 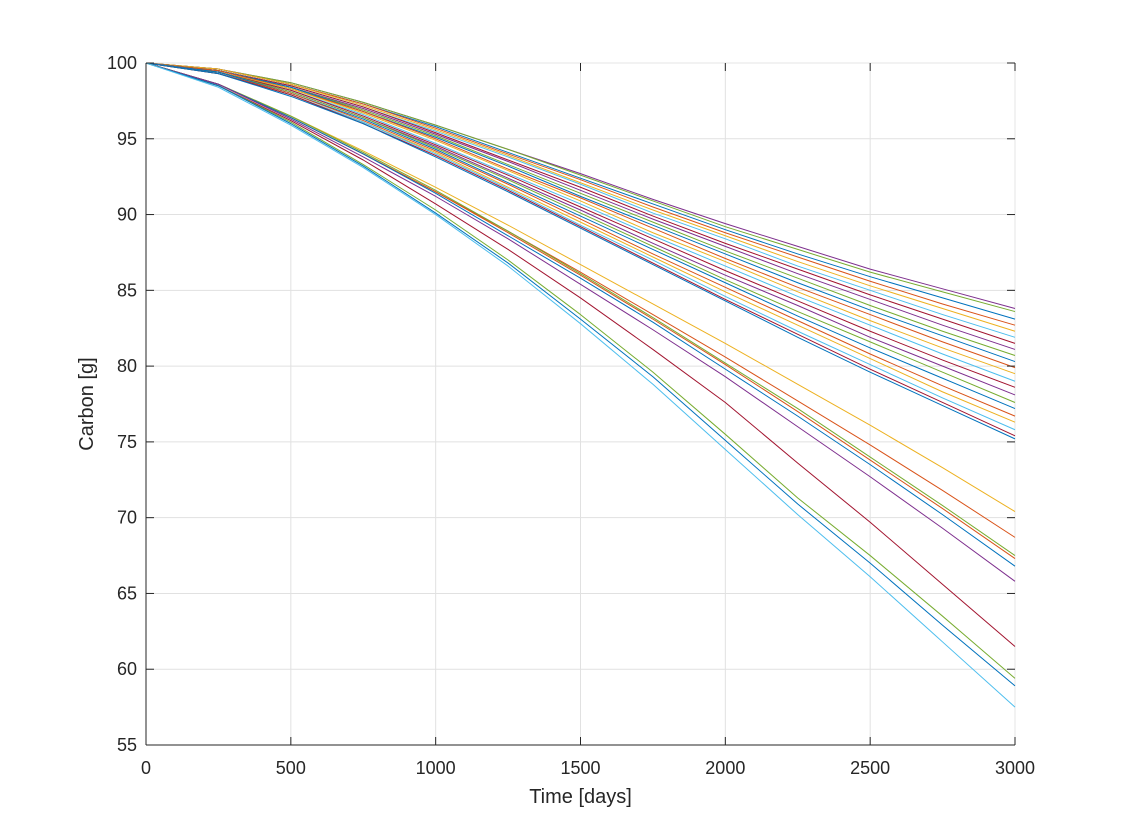 What do you see at coordinates (146, 768) in the screenshot?
I see `x-tick-label: 0` at bounding box center [146, 768].